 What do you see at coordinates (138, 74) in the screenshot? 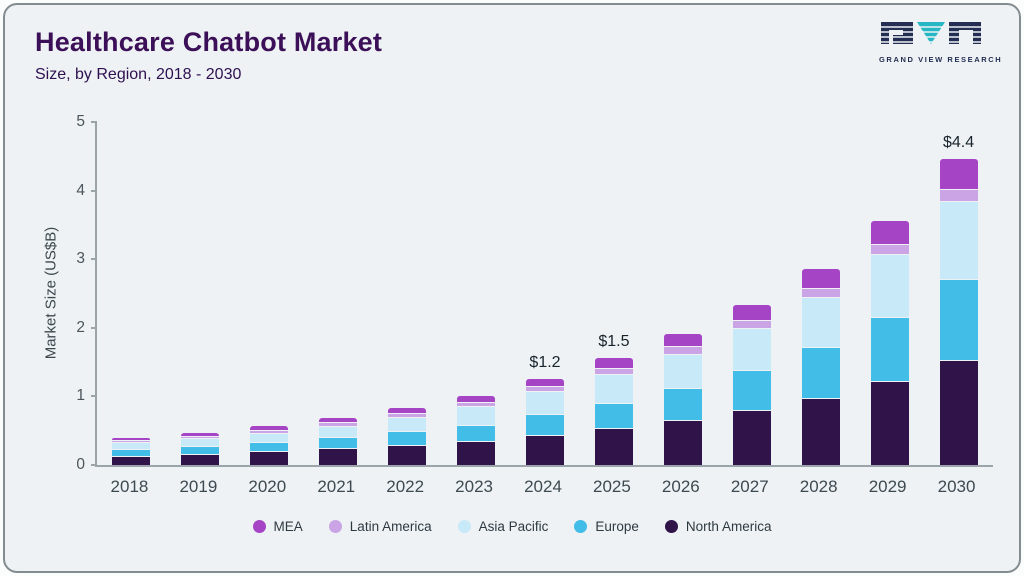
I see `chart-subtitle: Size, by Region, 2018 - 2030` at bounding box center [138, 74].